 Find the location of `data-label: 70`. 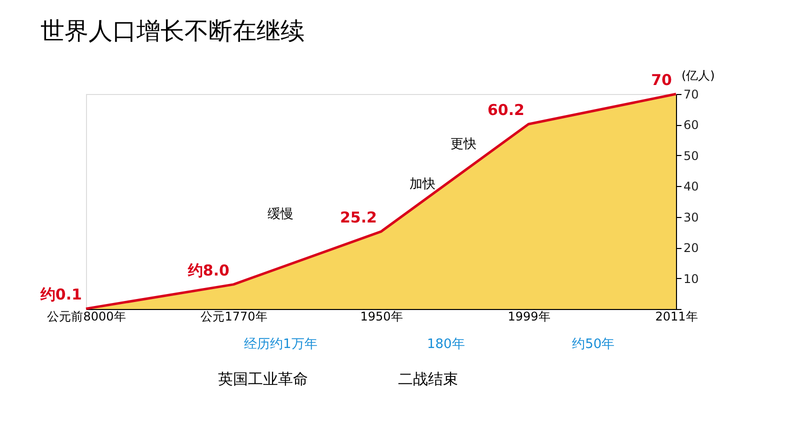

data-label: 70 is located at coordinates (661, 80).